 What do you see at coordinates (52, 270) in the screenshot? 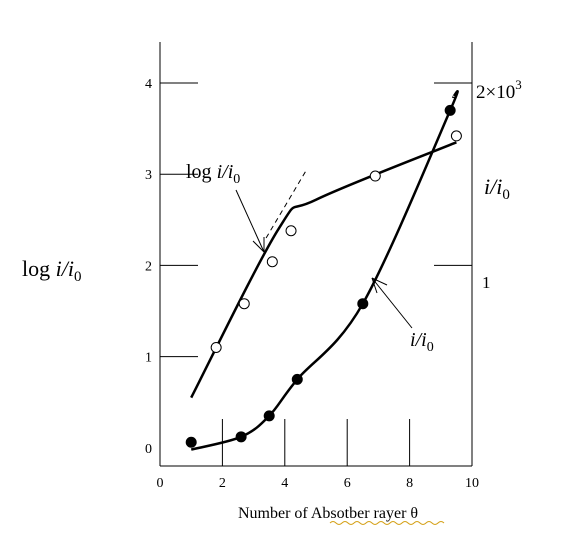
I see `left-axis-label: log i/i0` at bounding box center [52, 270].